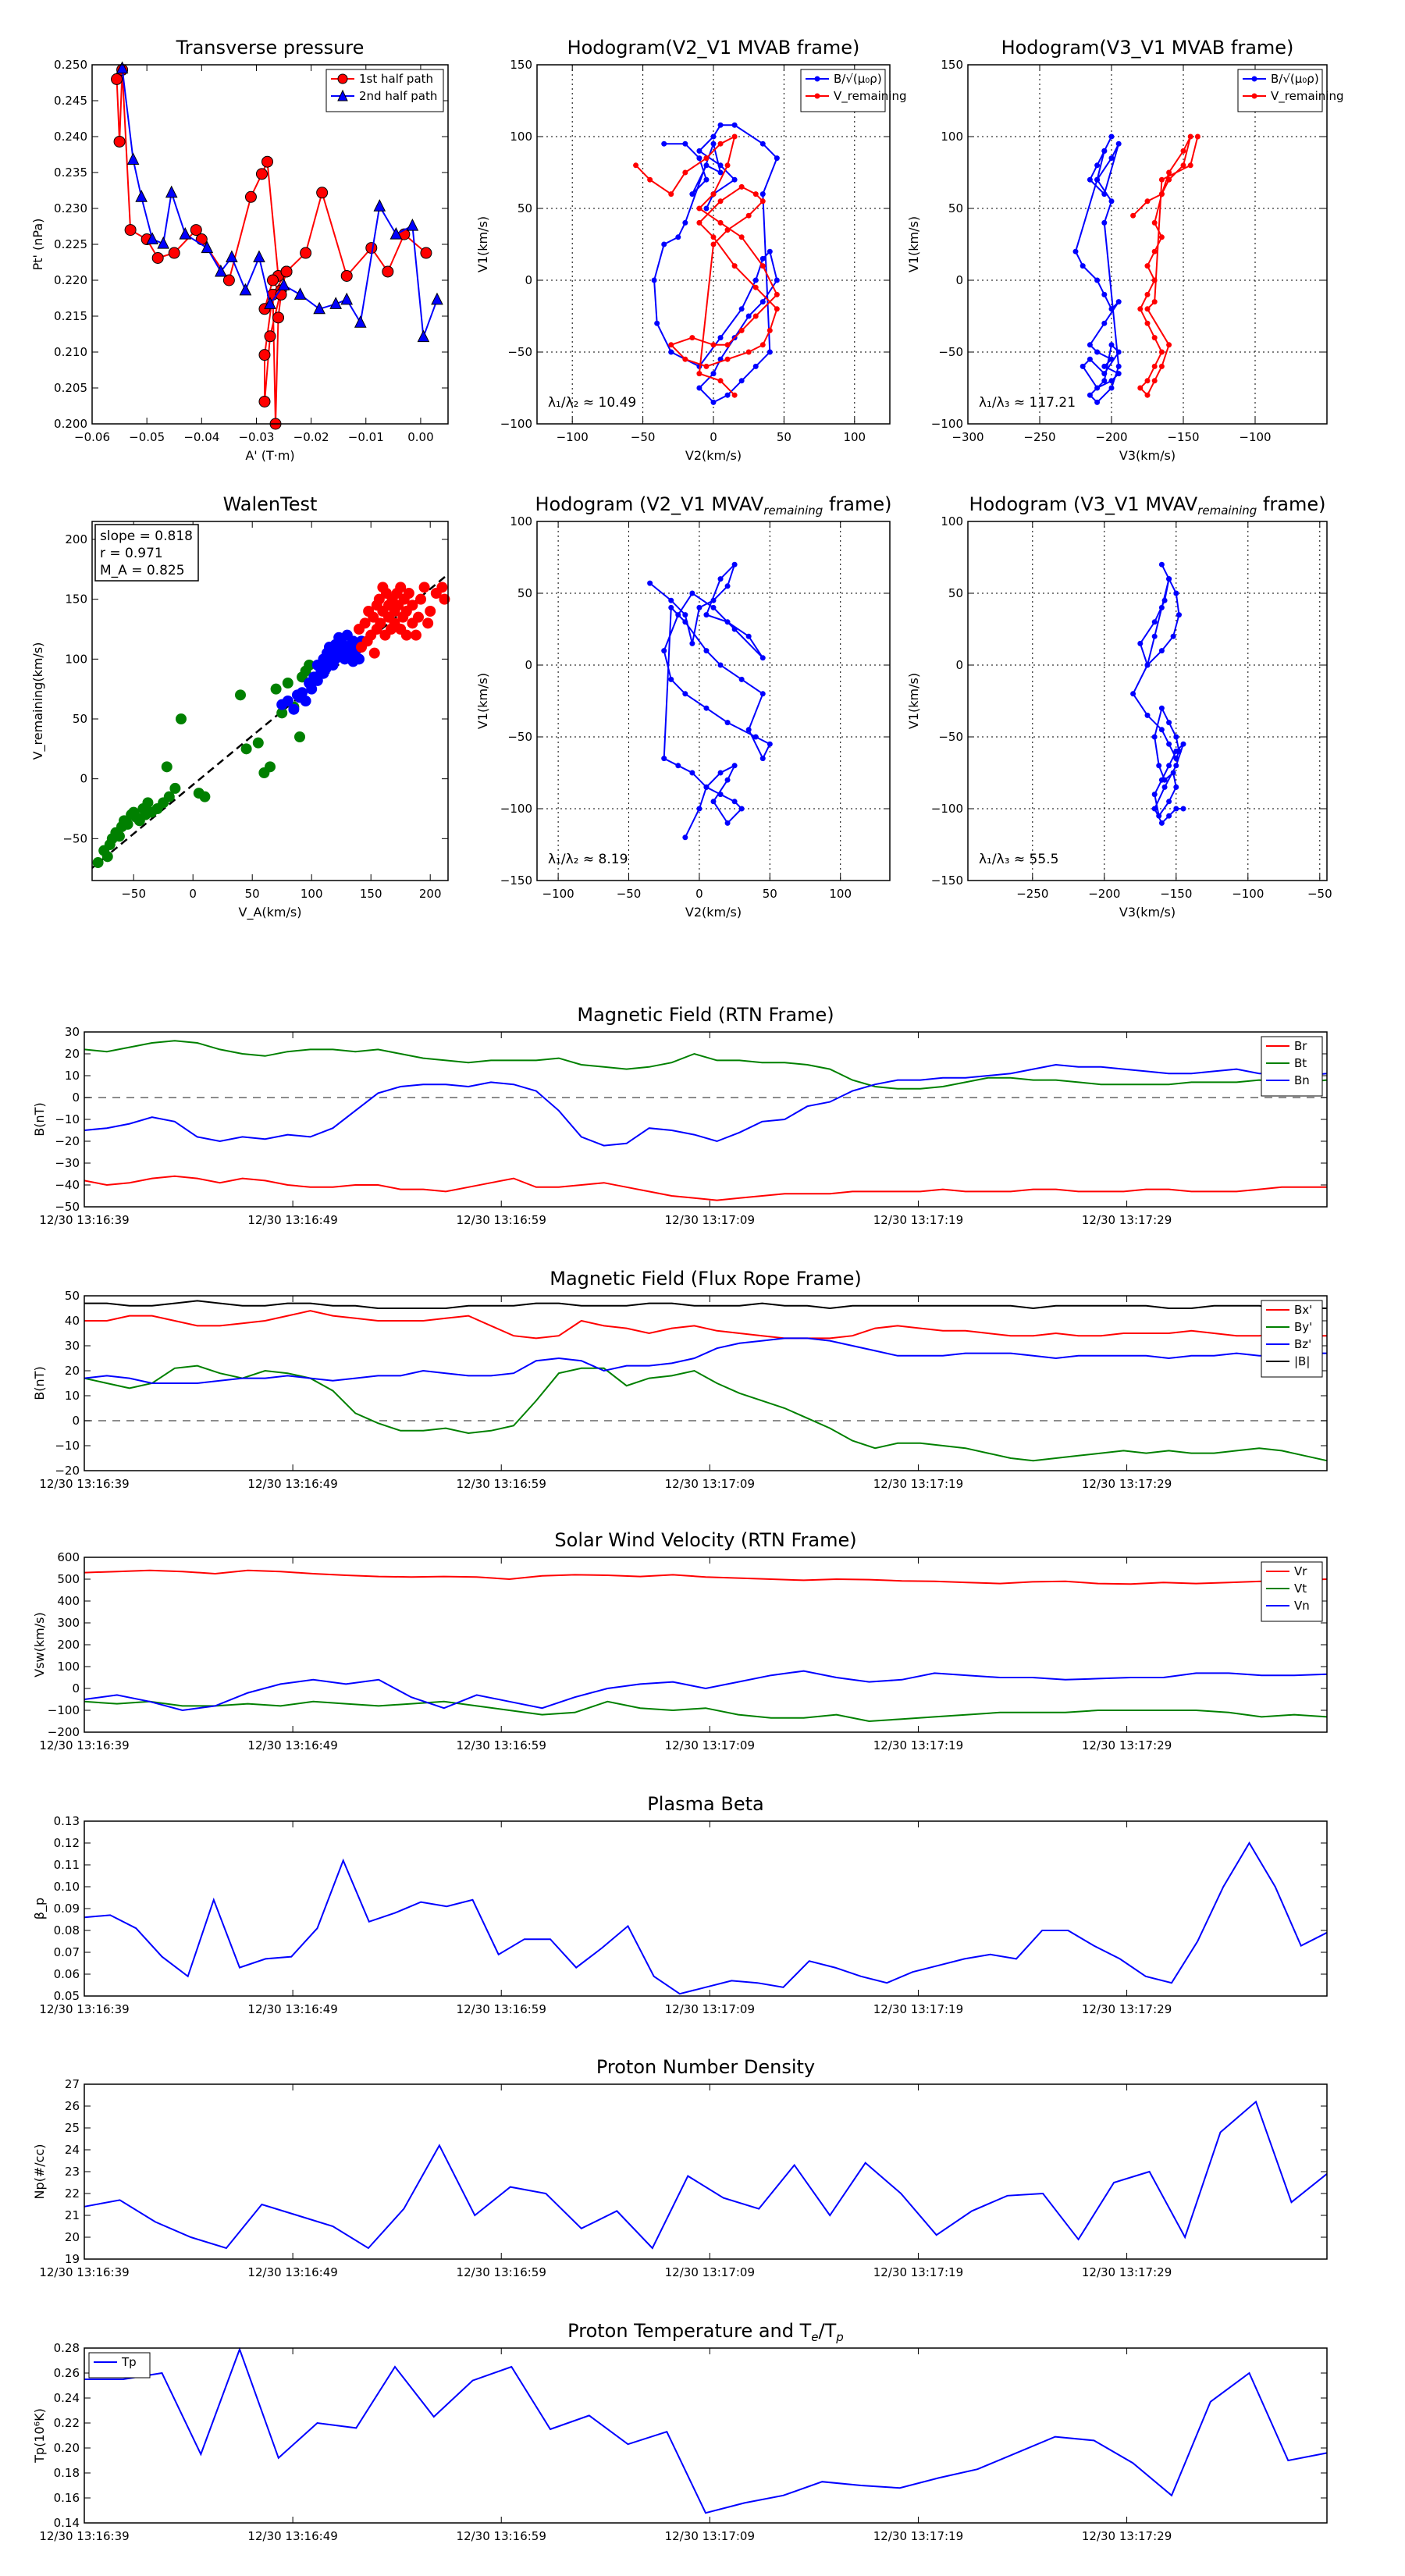  What do you see at coordinates (1032, 894) in the screenshot?
I see `x-tick-label: −250` at bounding box center [1032, 894].